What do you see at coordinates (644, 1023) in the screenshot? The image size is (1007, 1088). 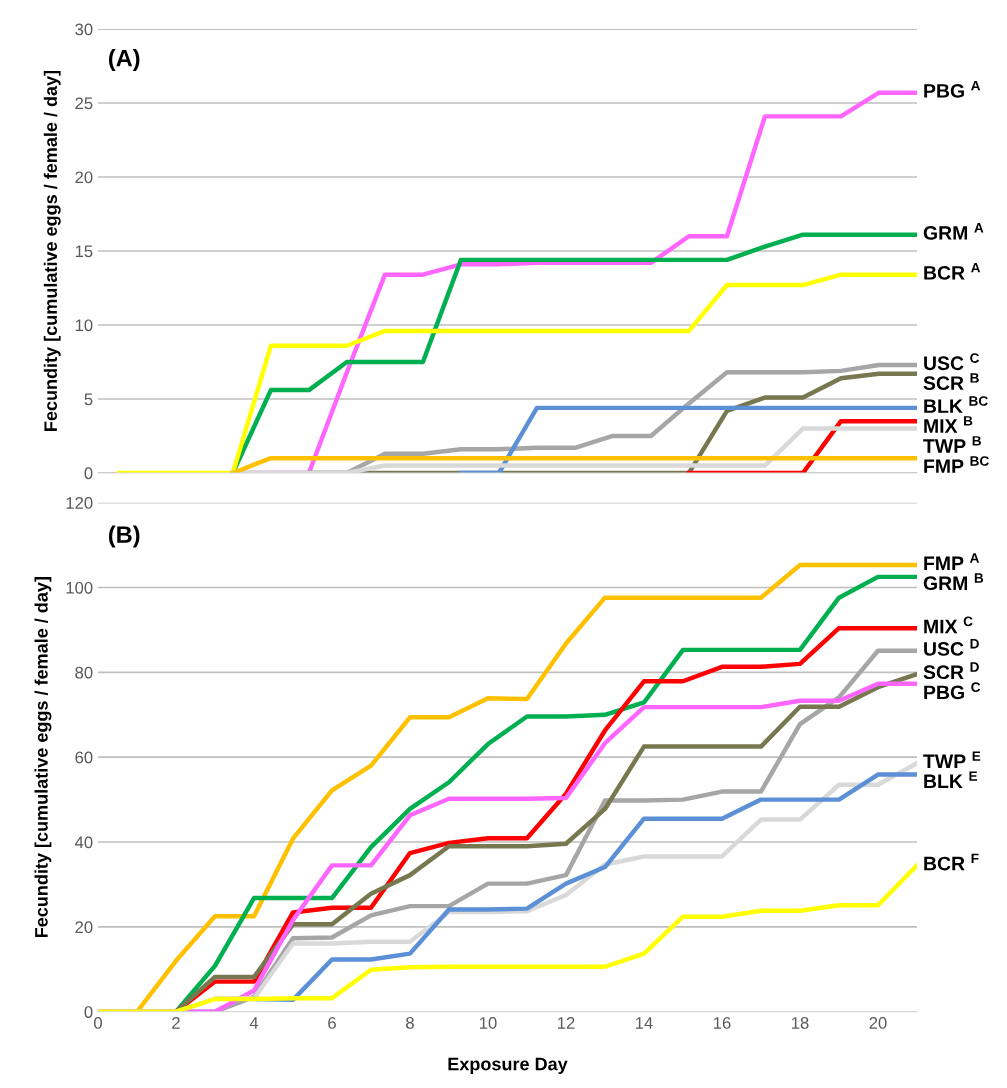 I see `x-tick-label: 14` at bounding box center [644, 1023].